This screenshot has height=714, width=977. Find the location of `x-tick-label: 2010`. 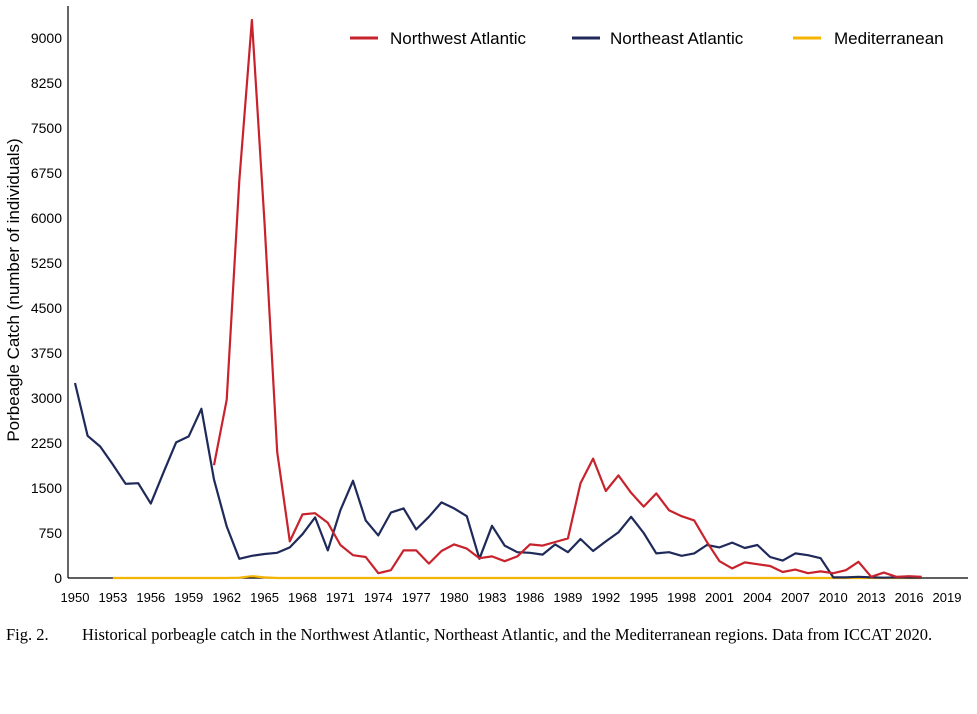

x-tick-label: 2010 is located at coordinates (833, 597).